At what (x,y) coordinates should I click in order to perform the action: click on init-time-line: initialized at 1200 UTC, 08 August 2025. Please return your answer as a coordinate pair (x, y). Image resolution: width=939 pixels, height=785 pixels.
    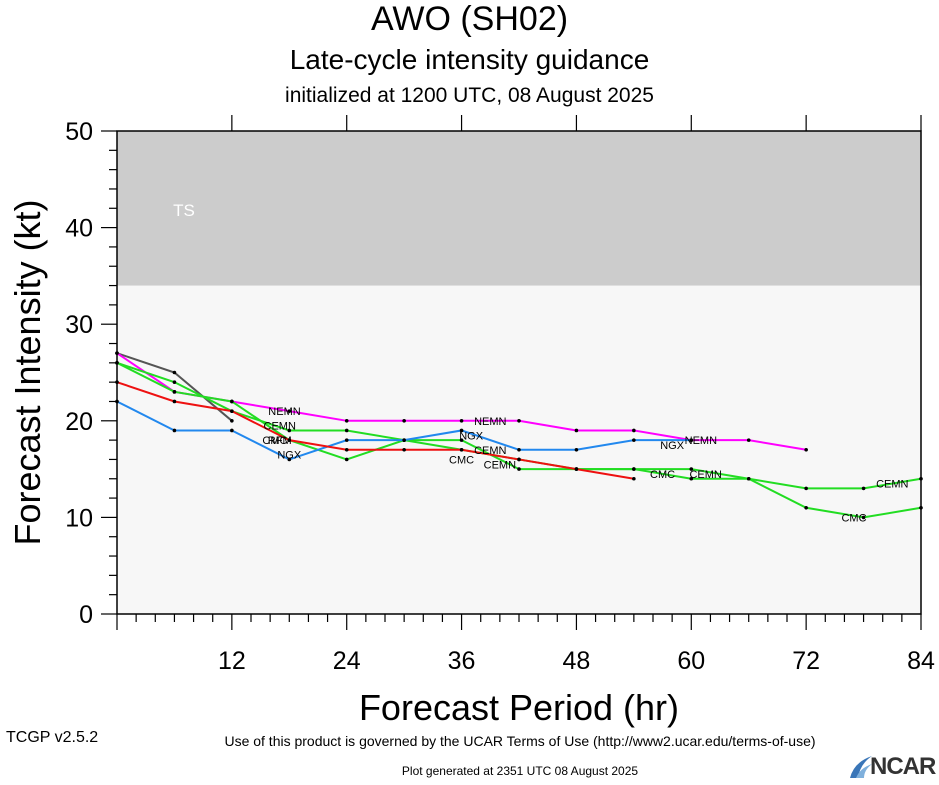
    Looking at the image, I should click on (469, 95).